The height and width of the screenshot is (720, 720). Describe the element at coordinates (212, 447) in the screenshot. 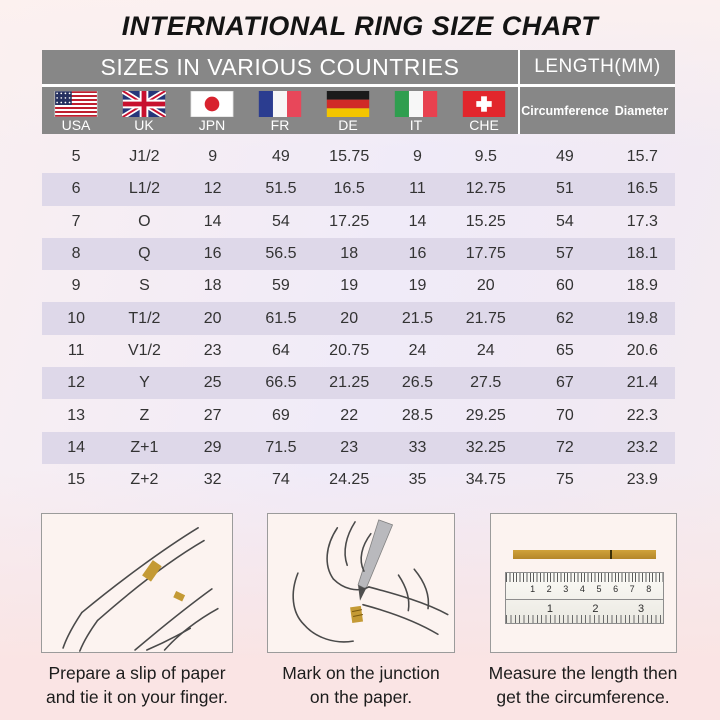

I see `cell-jpn: 29` at that location.